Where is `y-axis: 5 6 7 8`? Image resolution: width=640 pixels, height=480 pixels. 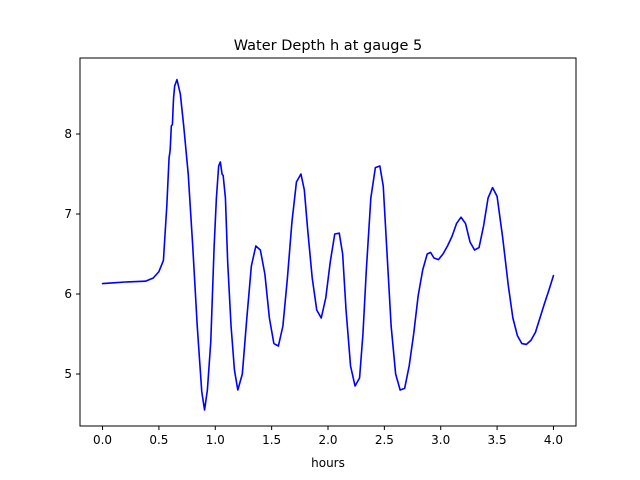
y-axis: 5 6 7 8 is located at coordinates (72, 254).